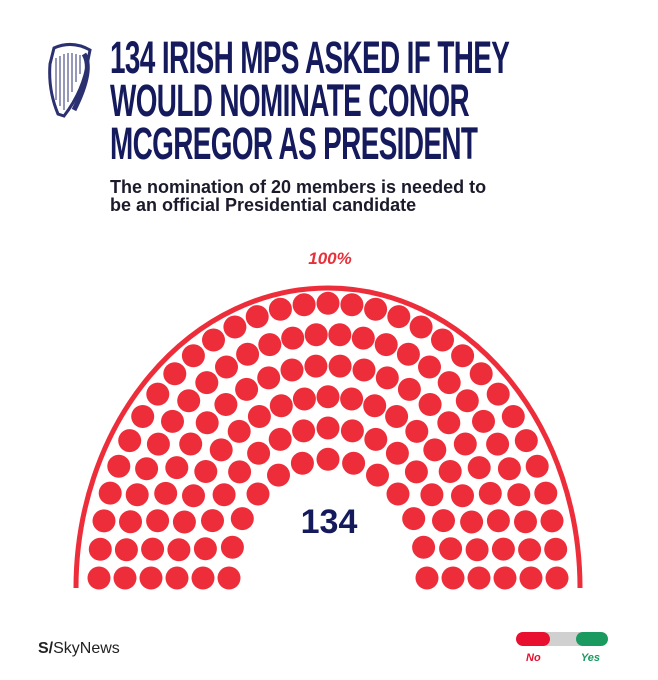 The height and width of the screenshot is (680, 658). Describe the element at coordinates (86, 648) in the screenshot. I see `source-name: SkyNews` at that location.